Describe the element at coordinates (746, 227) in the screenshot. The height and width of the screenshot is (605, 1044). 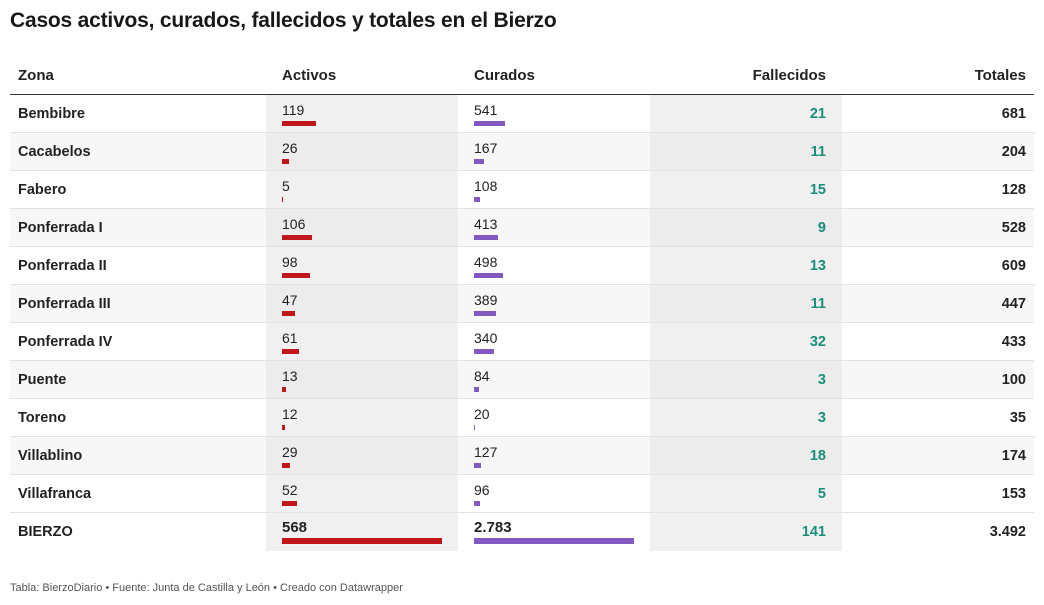
I see `cell-fallecidos: 9` at that location.